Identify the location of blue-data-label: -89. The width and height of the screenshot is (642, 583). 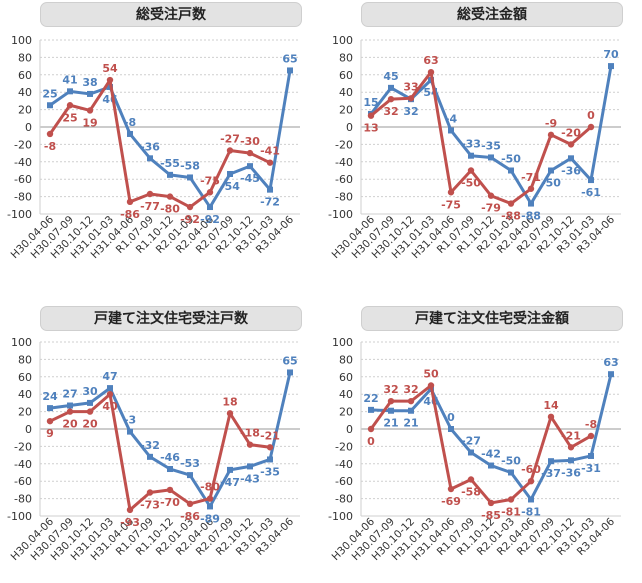
(210, 518).